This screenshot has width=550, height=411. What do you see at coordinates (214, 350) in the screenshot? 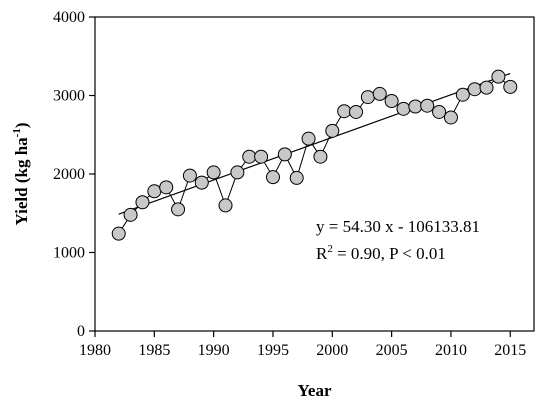
I see `x-tick-label: 1990` at bounding box center [214, 350].